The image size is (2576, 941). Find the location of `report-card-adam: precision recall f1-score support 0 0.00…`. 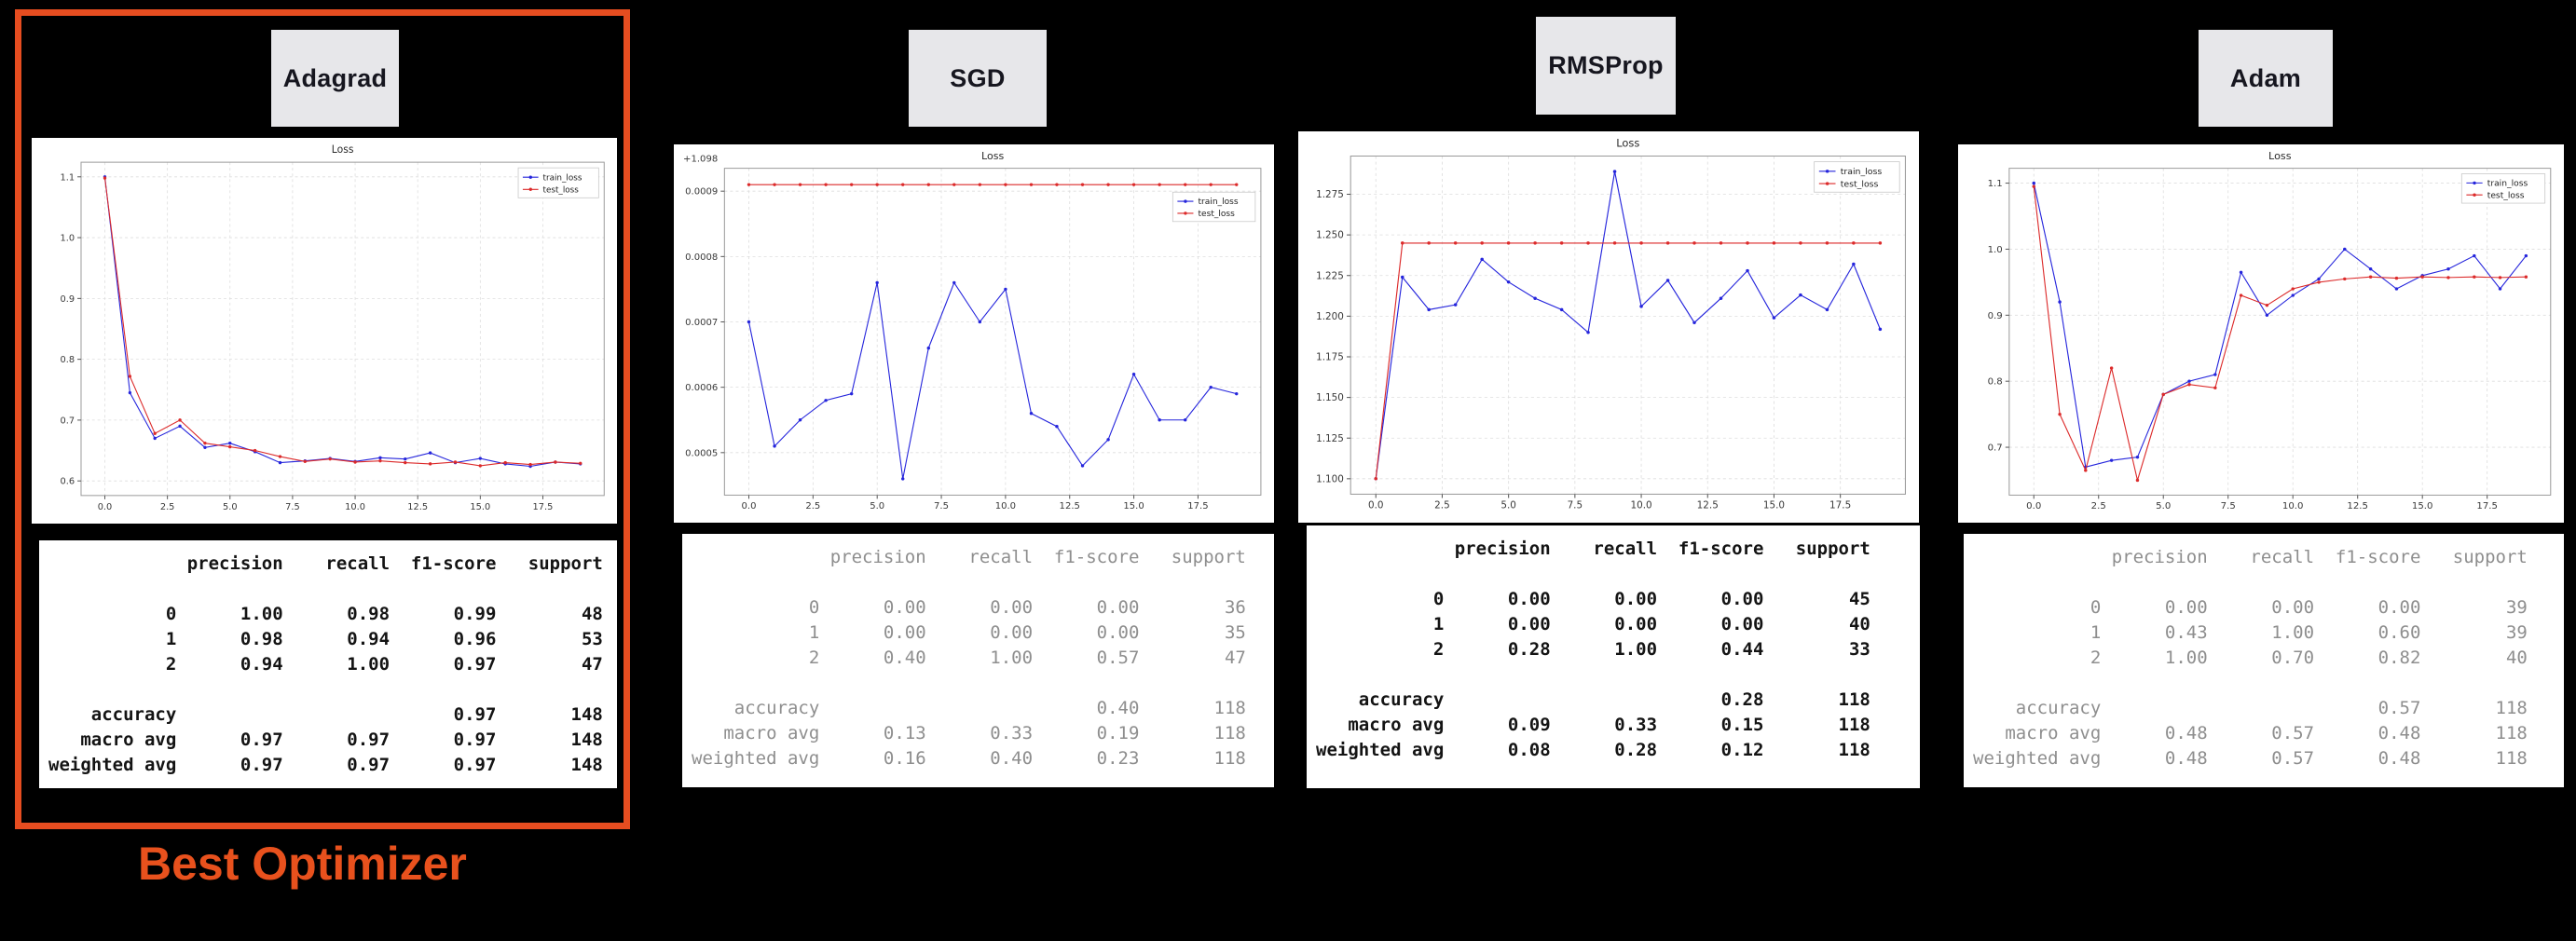

report-card-adam: precision recall f1-score support 0 0.00… is located at coordinates (2264, 661).